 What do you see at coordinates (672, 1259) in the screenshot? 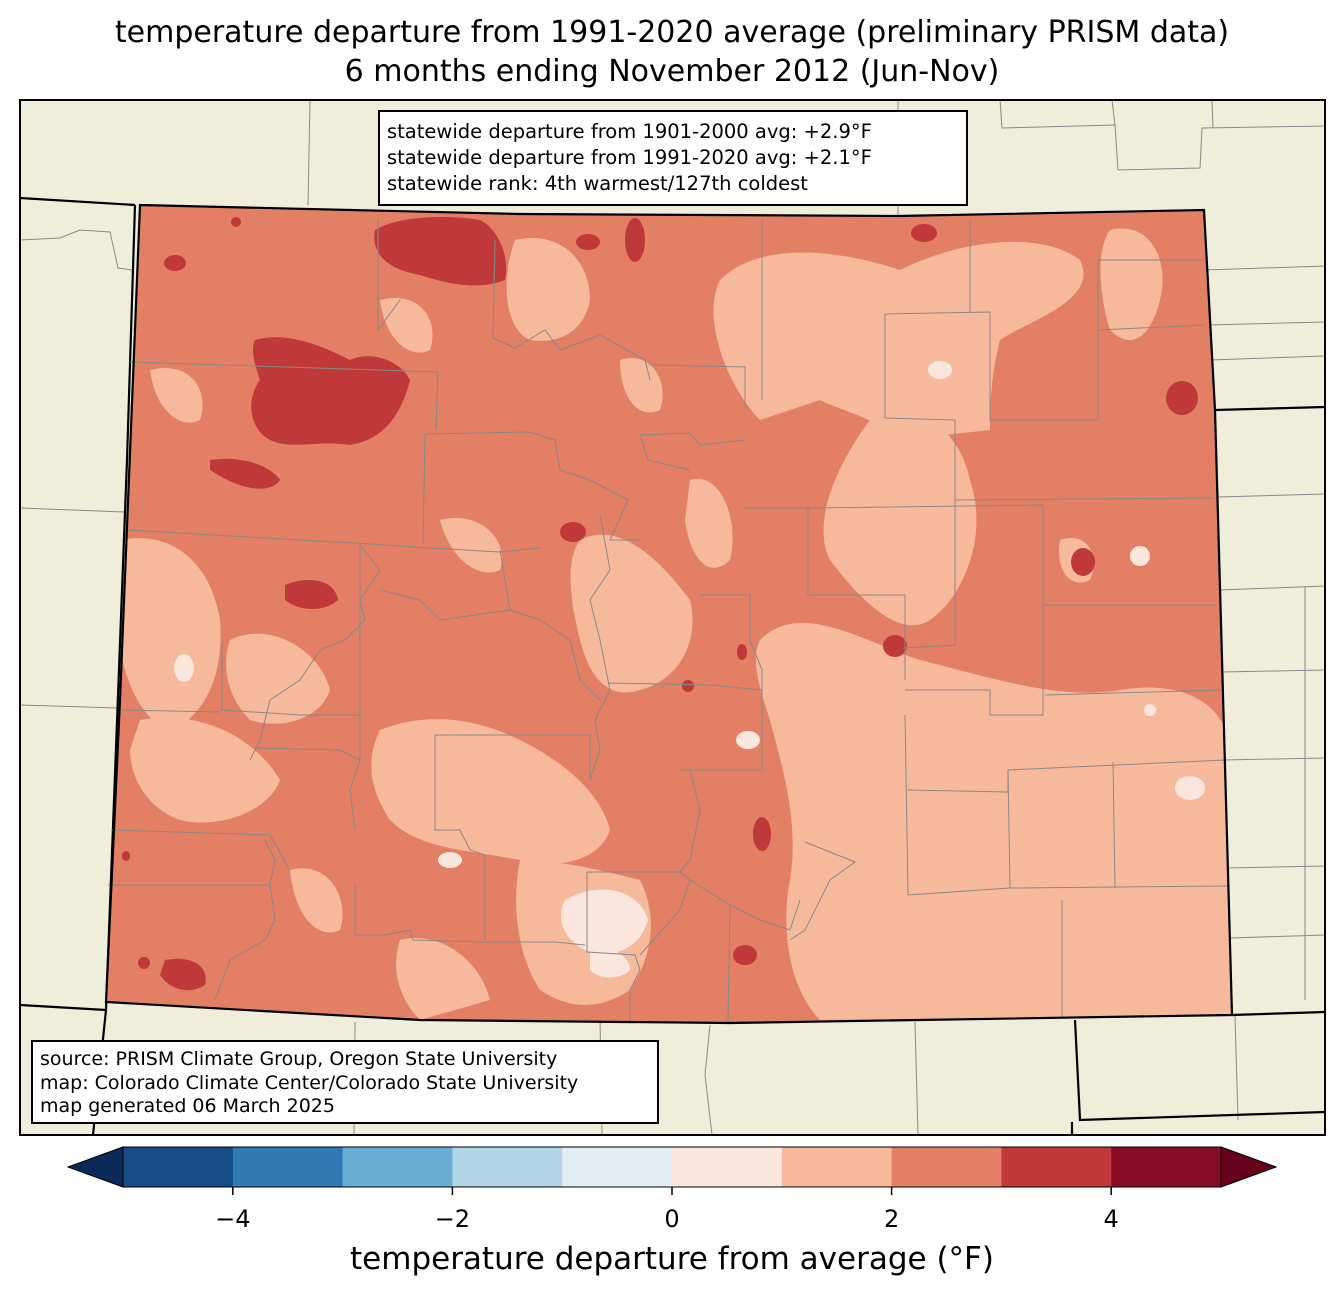
I see `colorbar-title: temperature departure from average (°F)` at bounding box center [672, 1259].